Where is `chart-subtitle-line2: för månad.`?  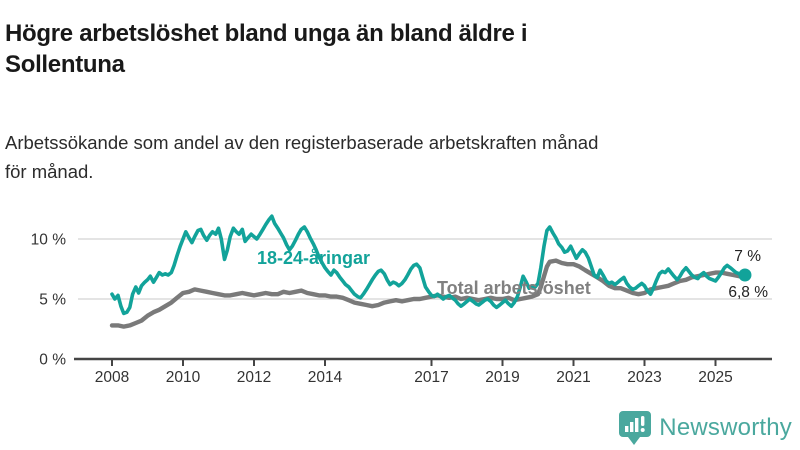 chart-subtitle-line2: för månad. is located at coordinates (49, 171).